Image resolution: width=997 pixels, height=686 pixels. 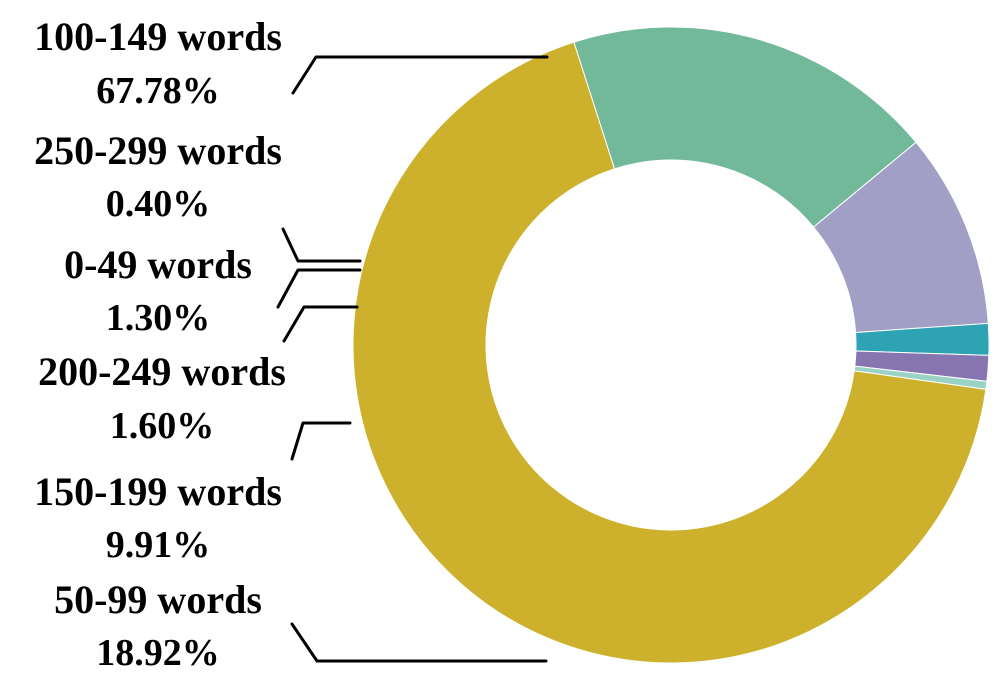 I want to click on label-percent-250-299-words: 0.40%, so click(x=158, y=204).